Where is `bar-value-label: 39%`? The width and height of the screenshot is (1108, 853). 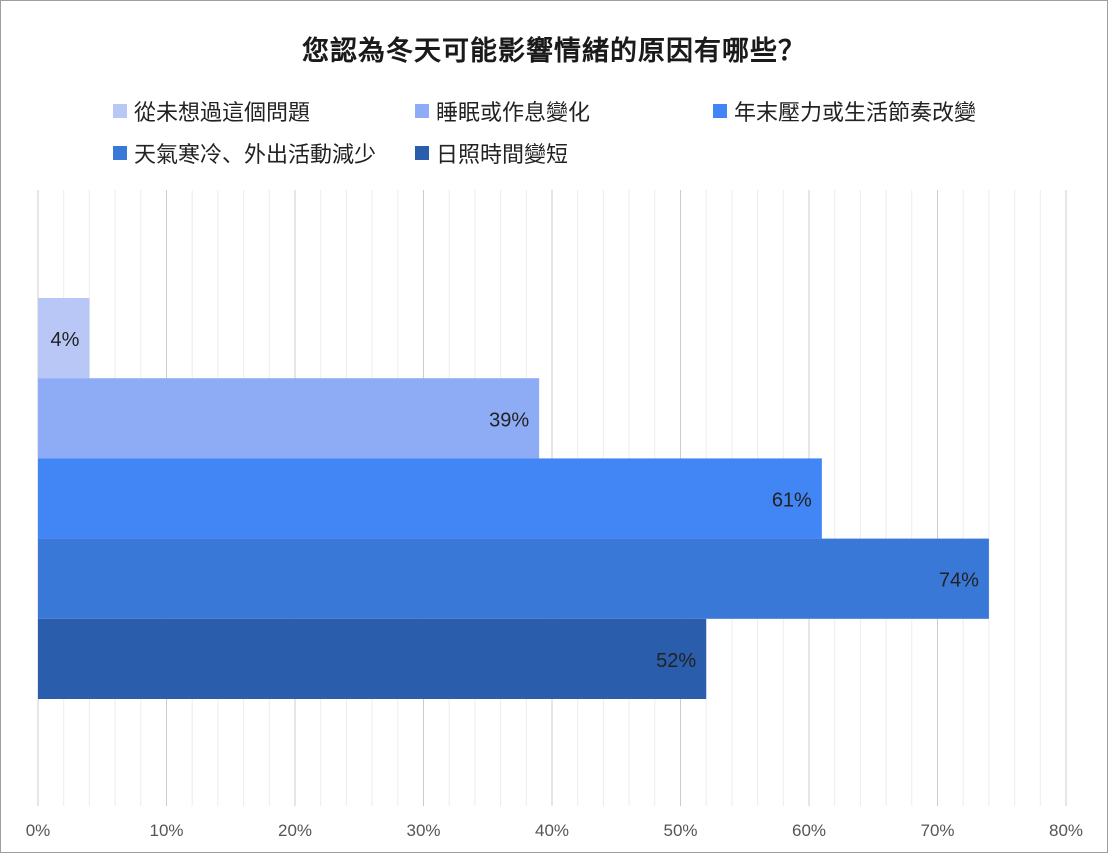 bar-value-label: 39% is located at coordinates (509, 420).